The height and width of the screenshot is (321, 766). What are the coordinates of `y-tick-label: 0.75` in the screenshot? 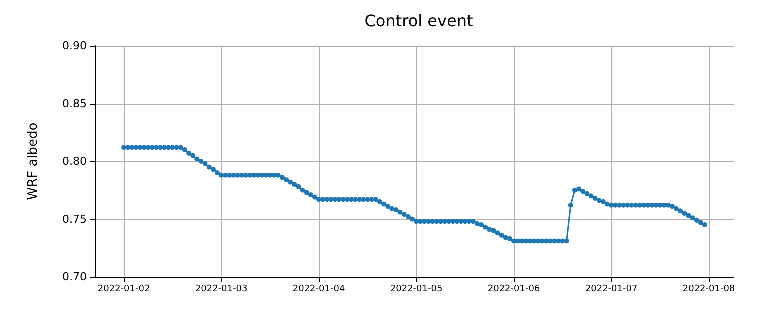 It's located at (74, 219).